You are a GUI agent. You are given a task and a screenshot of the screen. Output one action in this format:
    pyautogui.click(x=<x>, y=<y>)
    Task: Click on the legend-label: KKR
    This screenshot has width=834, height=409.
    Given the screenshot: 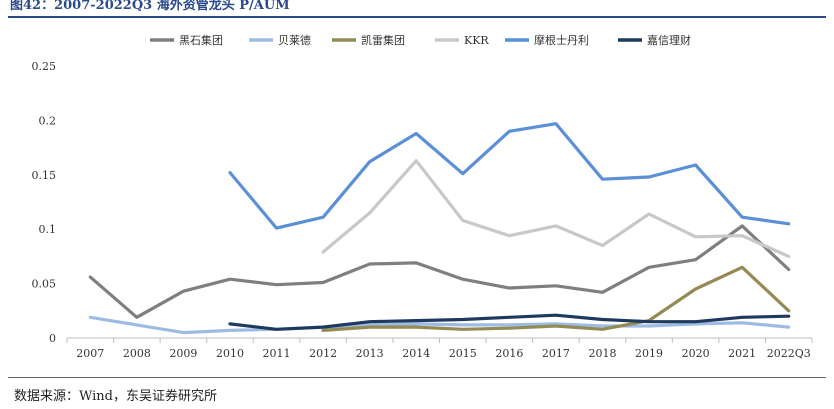 What is the action you would take?
    pyautogui.click(x=476, y=40)
    